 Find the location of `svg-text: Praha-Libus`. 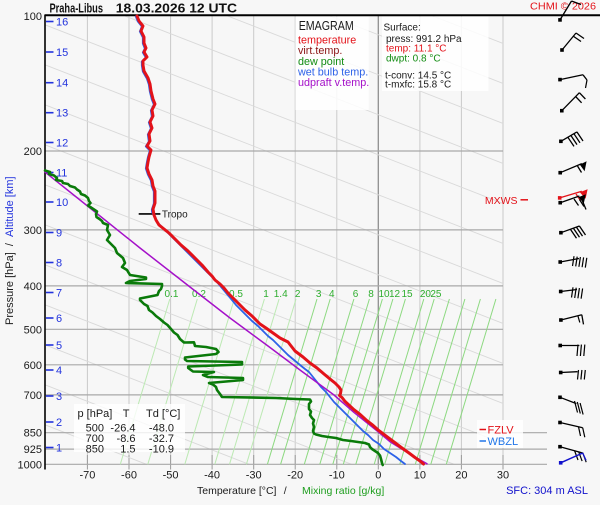

svg-text: Praha-Libus is located at coordinates (77, 9).